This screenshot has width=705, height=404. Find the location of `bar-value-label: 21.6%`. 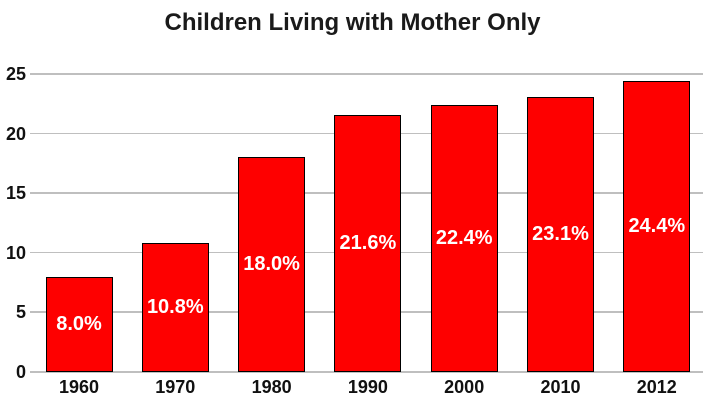

bar-value-label: 21.6% is located at coordinates (368, 242).